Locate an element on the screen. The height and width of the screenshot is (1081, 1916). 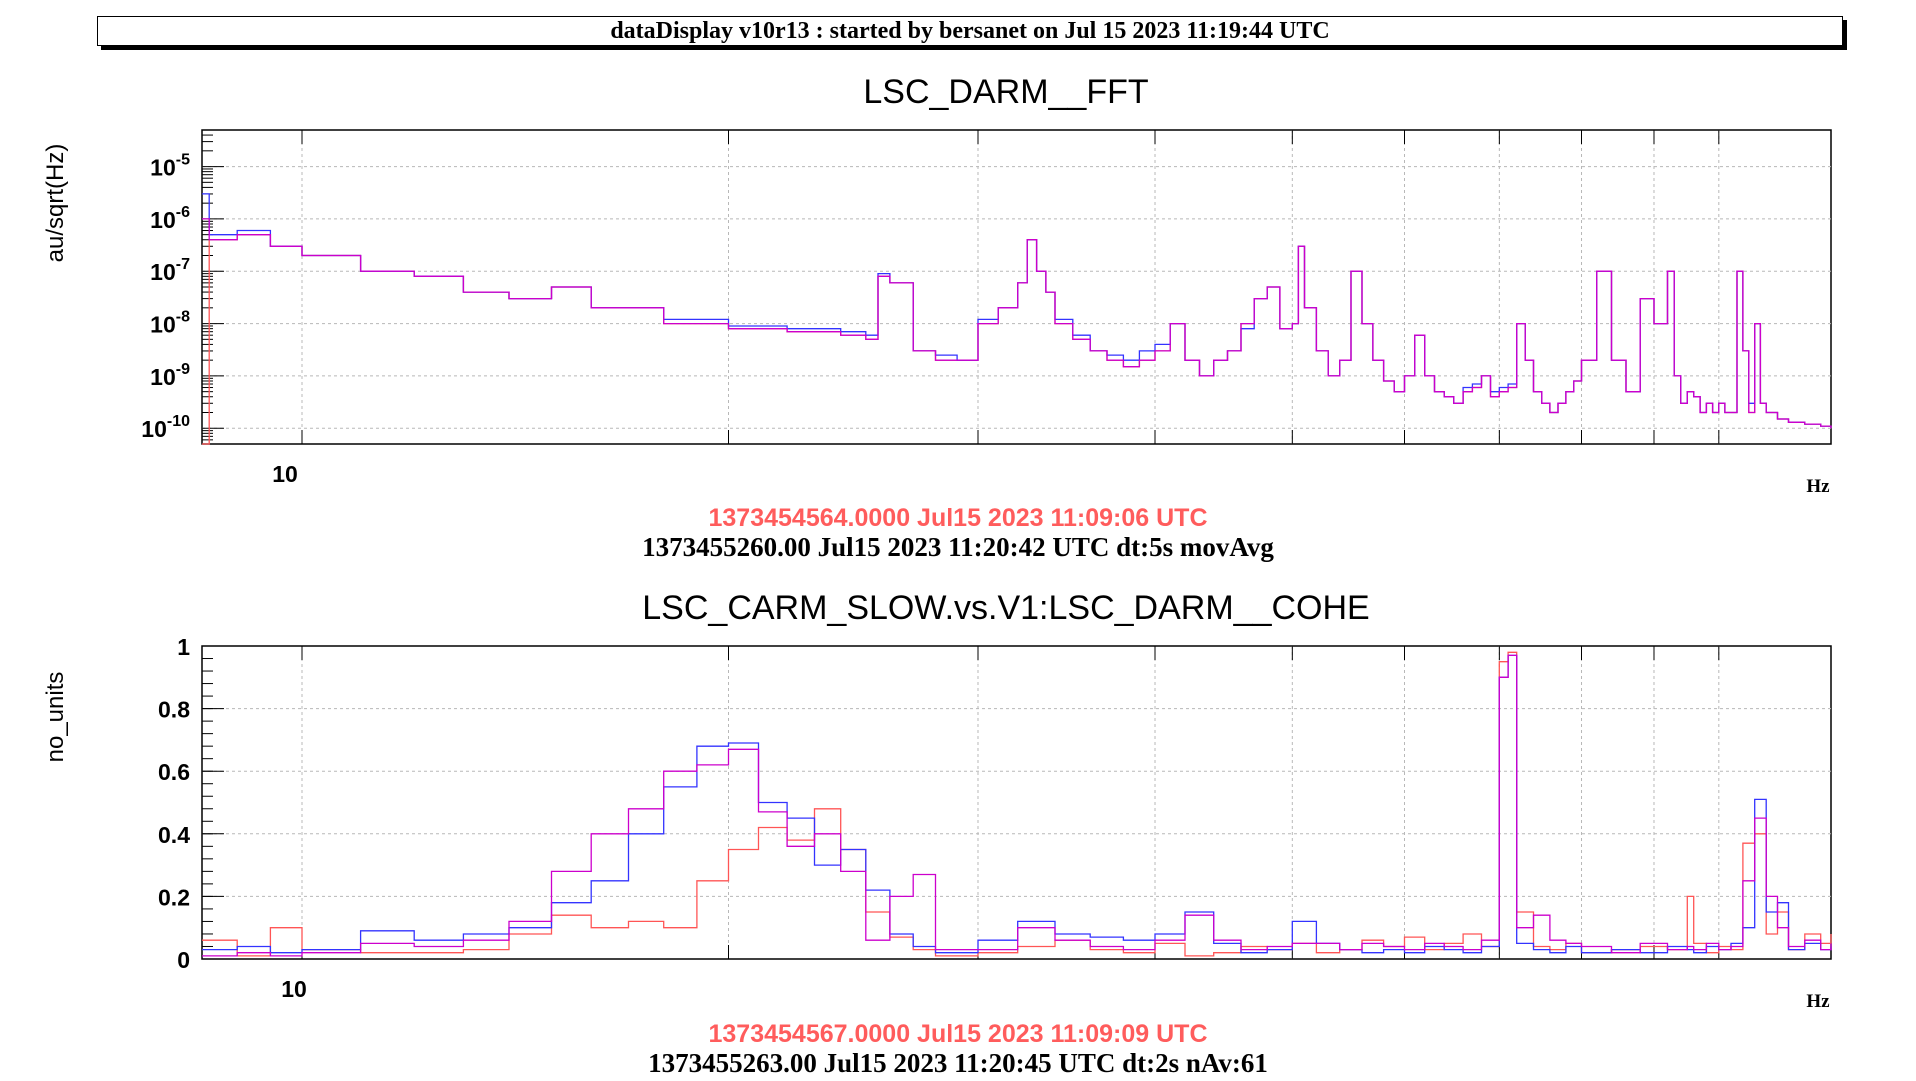
cohe-chart-title: LSC_CARM_SLOW.vs.V1:LSC_DARM__COHE is located at coordinates (1005, 608).